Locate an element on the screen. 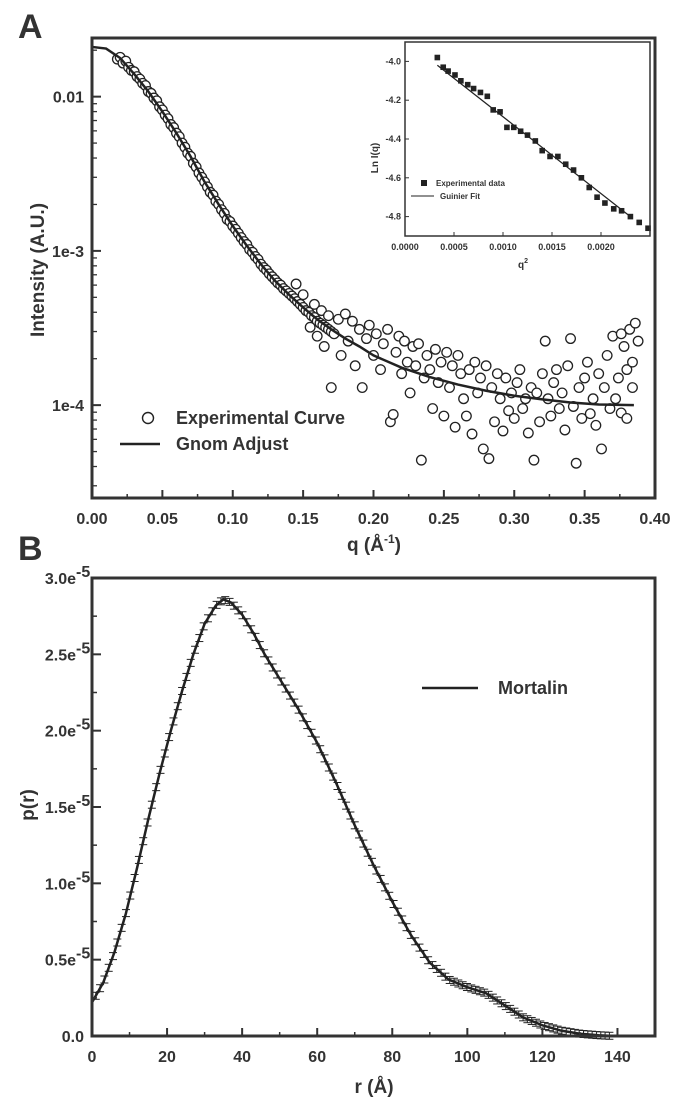 This screenshot has height=1105, width=677. panel-a-letter: A is located at coordinates (30, 27).